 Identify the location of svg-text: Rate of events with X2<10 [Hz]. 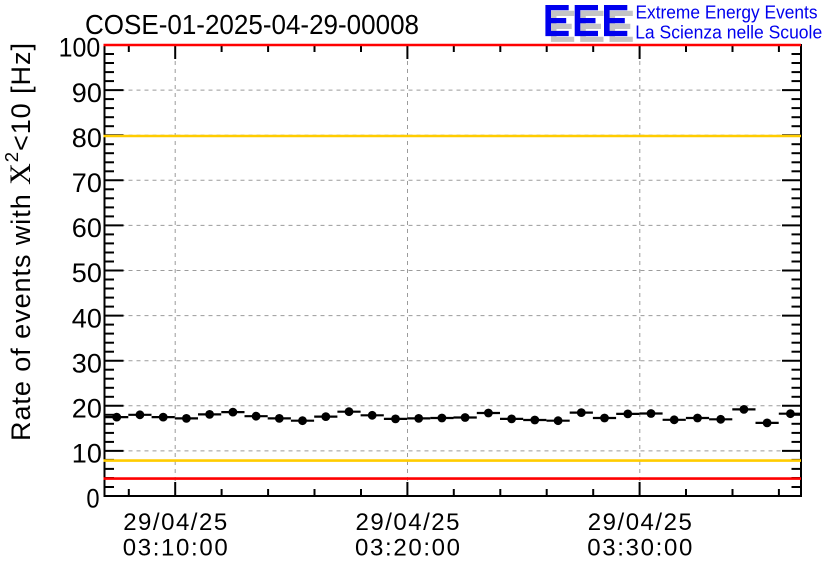
(19, 241).